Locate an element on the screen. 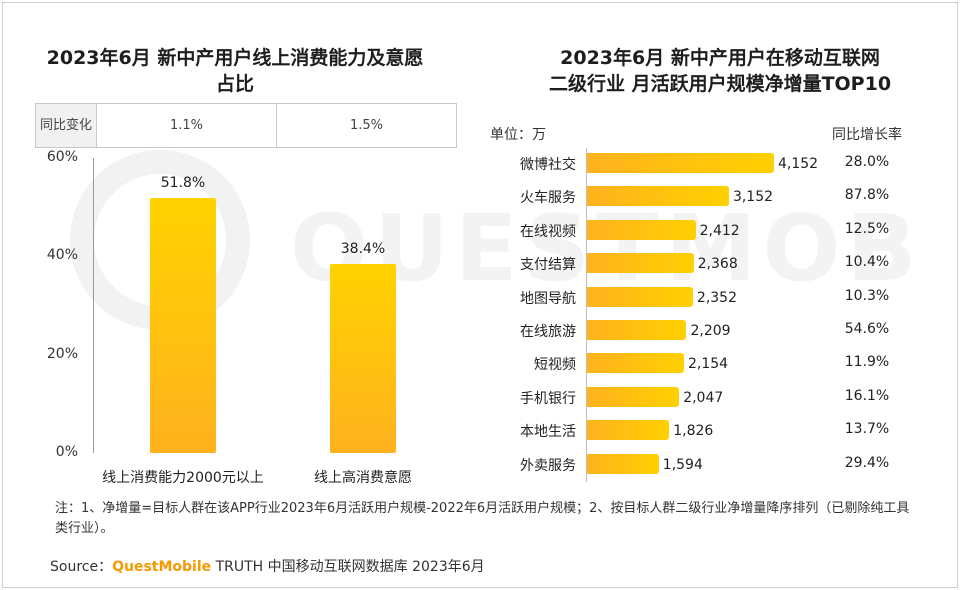 This screenshot has width=960, height=590. right-chart-title: 2023年6月 新中产用户在移动互联网 二级行业 月活跃用户规模净增量TOP10 is located at coordinates (720, 71).